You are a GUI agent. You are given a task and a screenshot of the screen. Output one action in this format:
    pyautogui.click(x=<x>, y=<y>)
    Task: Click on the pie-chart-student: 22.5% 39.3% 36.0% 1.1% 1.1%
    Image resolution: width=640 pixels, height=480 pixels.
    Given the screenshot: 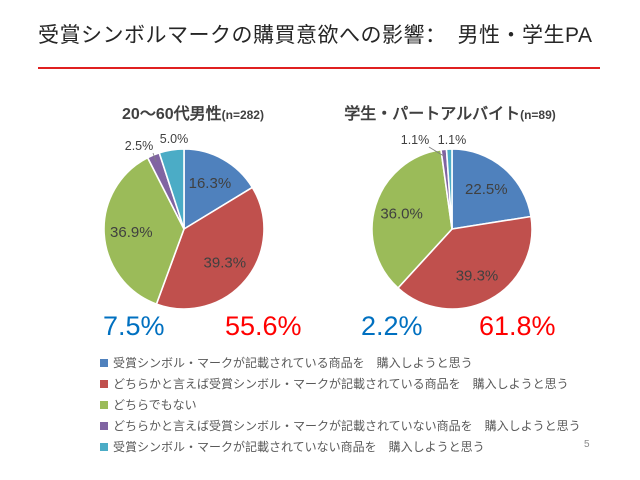 What is the action you would take?
    pyautogui.click(x=452, y=221)
    